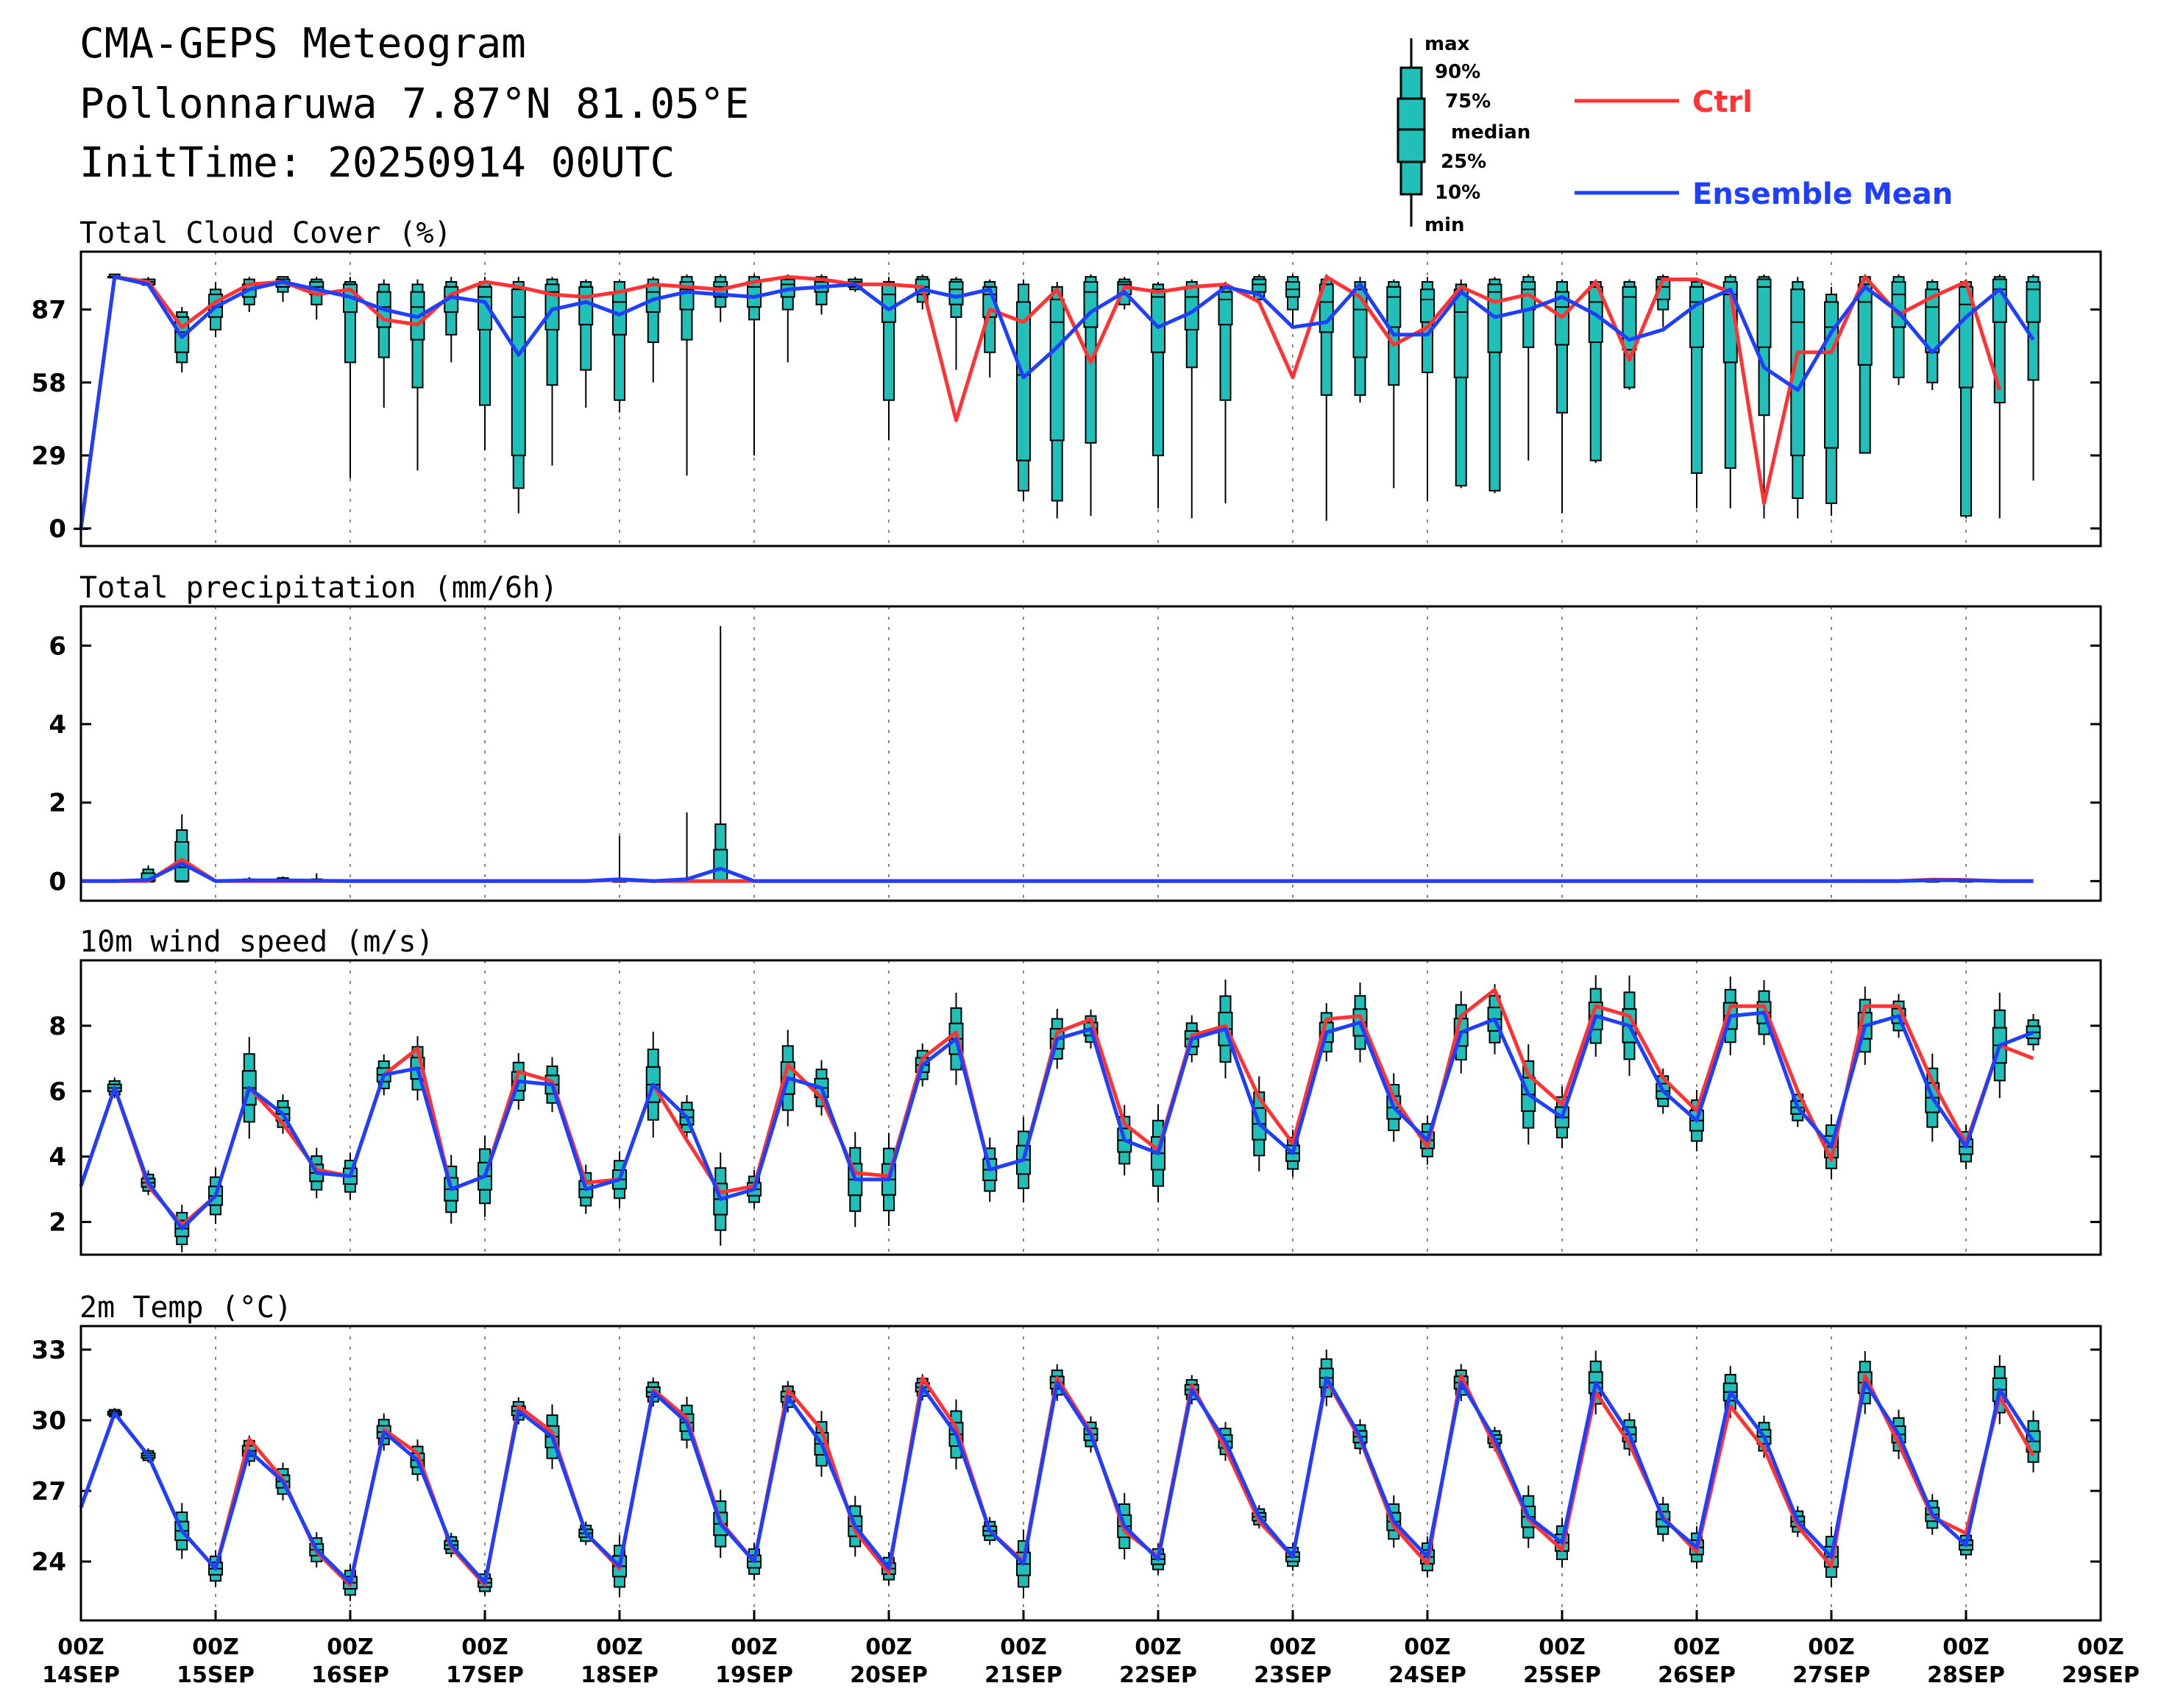 The width and height of the screenshot is (2161, 1708). What do you see at coordinates (57, 725) in the screenshot?
I see `y-tick-label: 4` at bounding box center [57, 725].